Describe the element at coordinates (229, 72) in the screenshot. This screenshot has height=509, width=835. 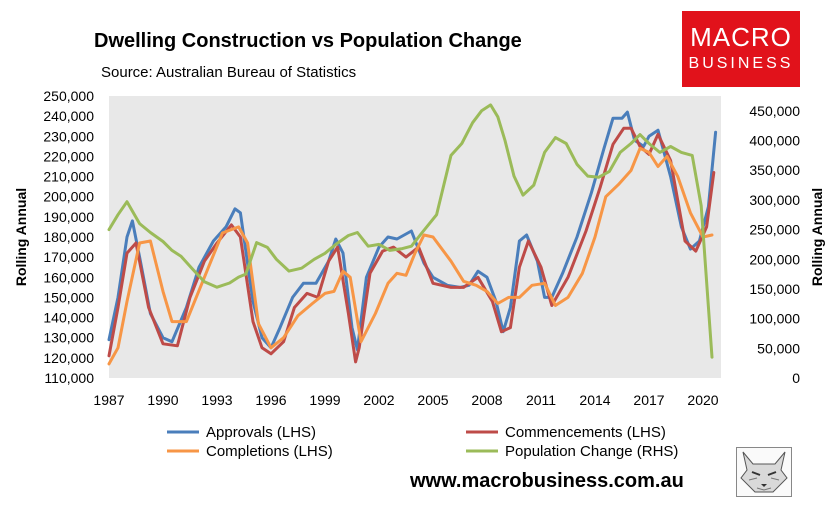
I see `chart-subtitle: Source: Australian Bureau of Statistics` at that location.